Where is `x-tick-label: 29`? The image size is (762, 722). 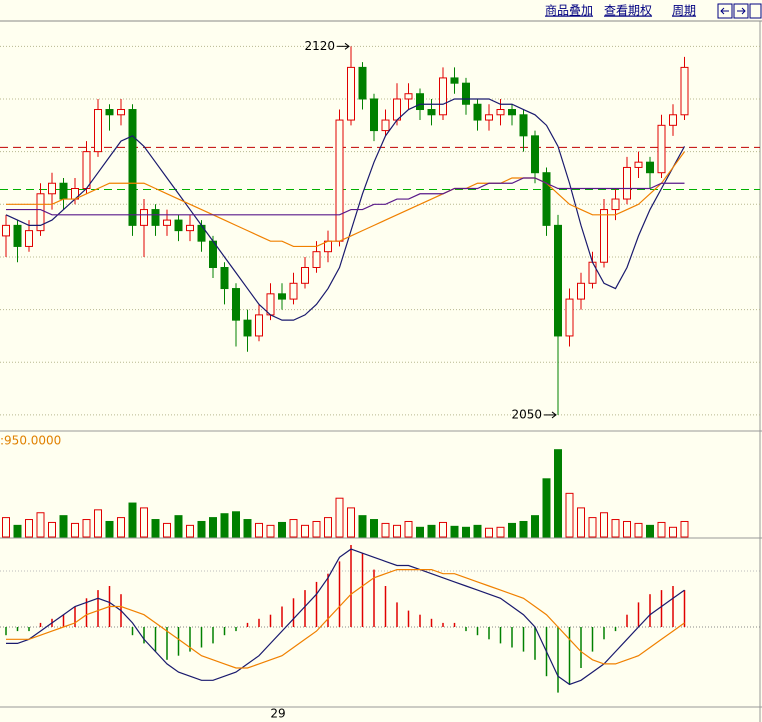
x-tick-label: 29 is located at coordinates (277, 714).